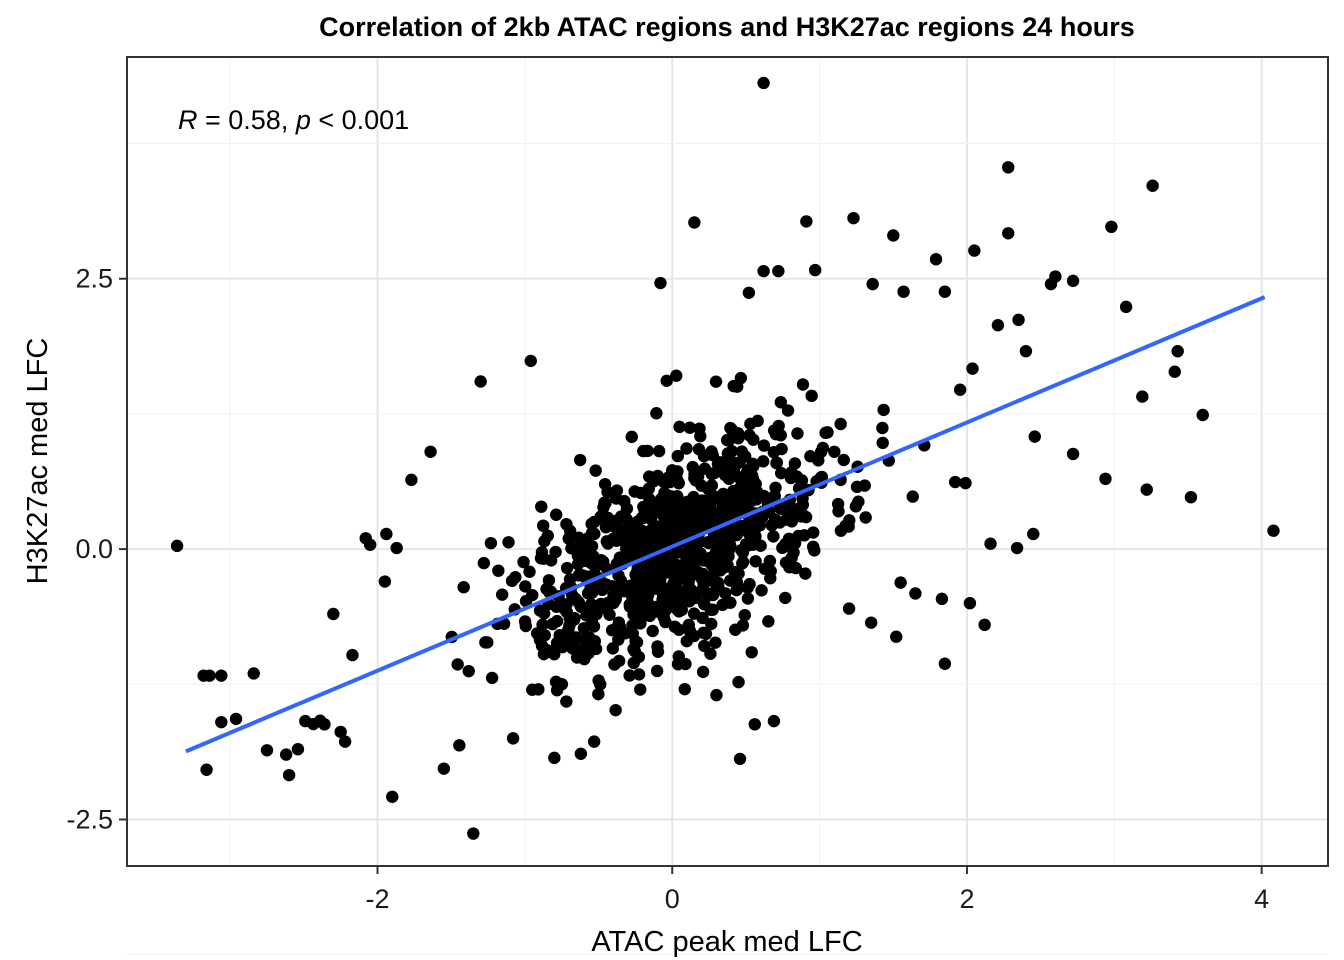 The height and width of the screenshot is (960, 1344). Describe the element at coordinates (378, 899) in the screenshot. I see `x-tick-label: -2` at that location.